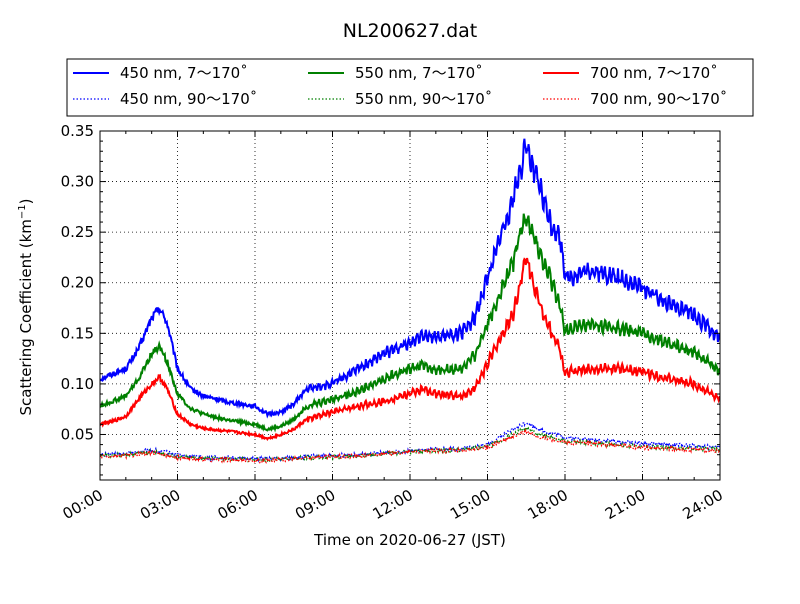  Describe the element at coordinates (77, 182) in the screenshot. I see `y-tick-label: 0.30` at that location.